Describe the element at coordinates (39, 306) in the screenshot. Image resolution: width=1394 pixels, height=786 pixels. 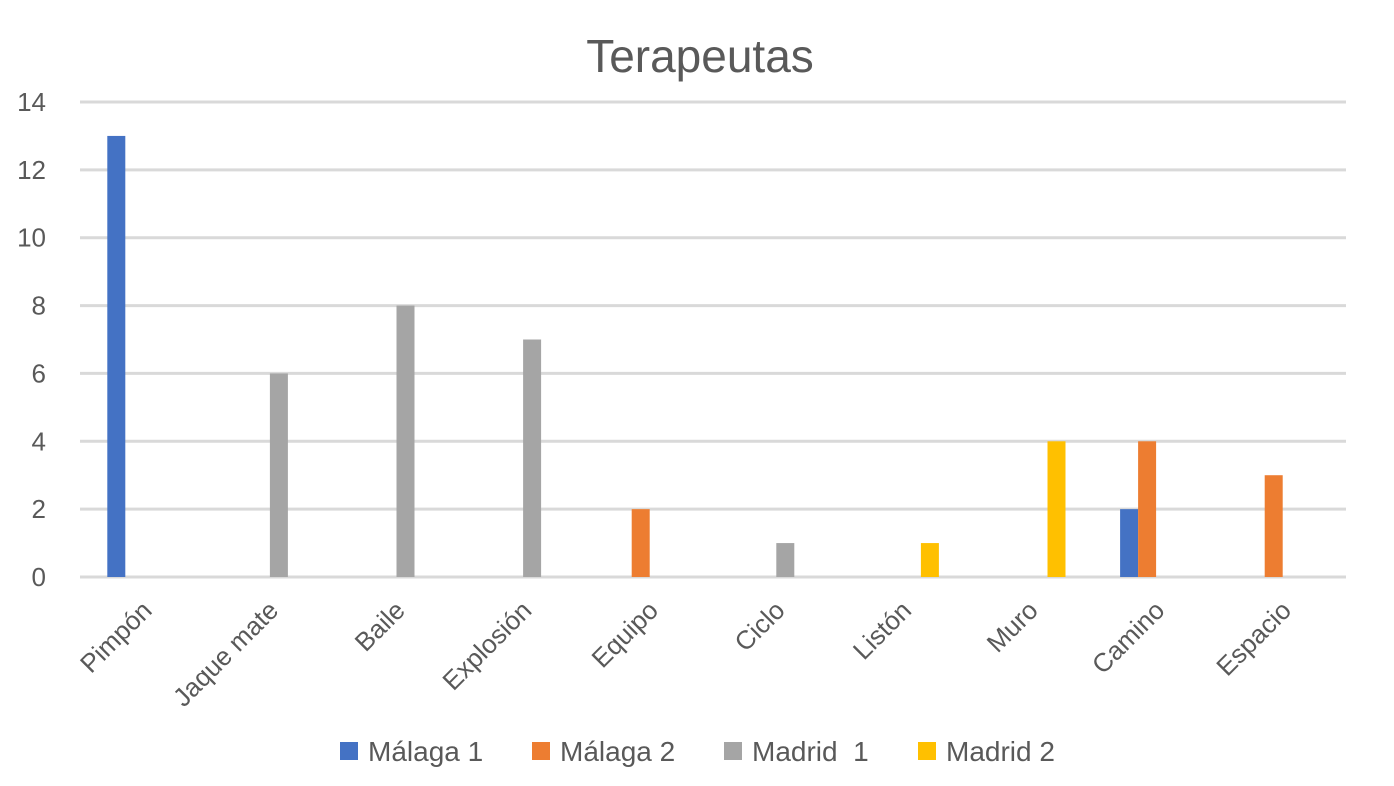
I see `y-tick-label: 8` at that location.